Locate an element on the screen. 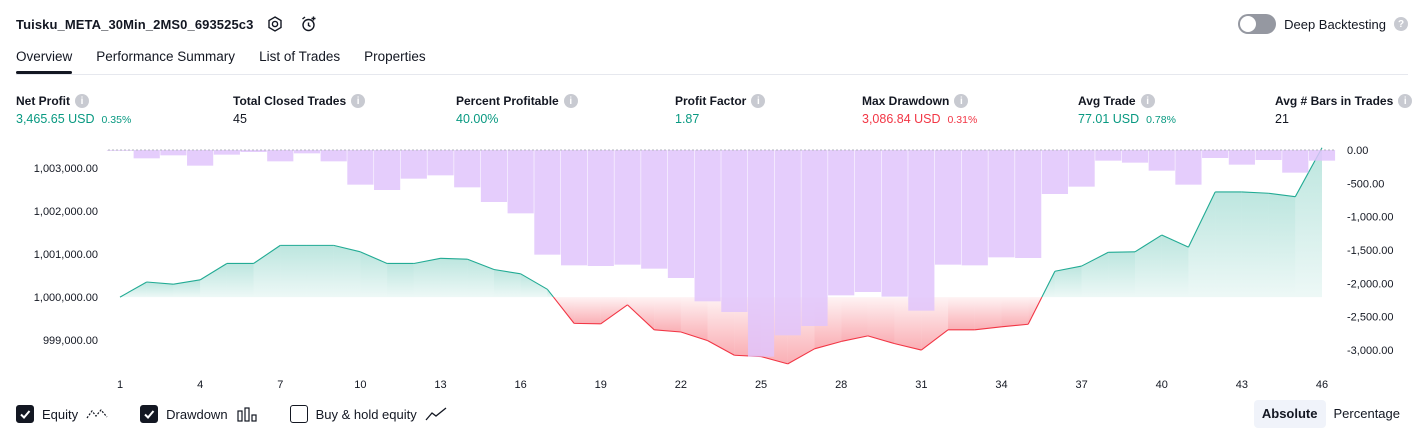 The image size is (1424, 438). stat-label: Net Profit is located at coordinates (43, 101).